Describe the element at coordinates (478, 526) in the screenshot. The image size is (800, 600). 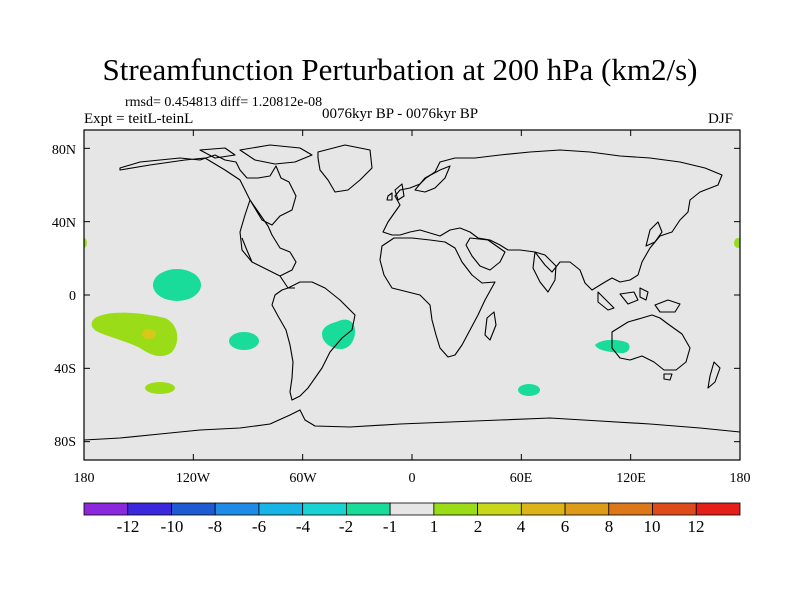
I see `colorbar-label: 2` at that location.